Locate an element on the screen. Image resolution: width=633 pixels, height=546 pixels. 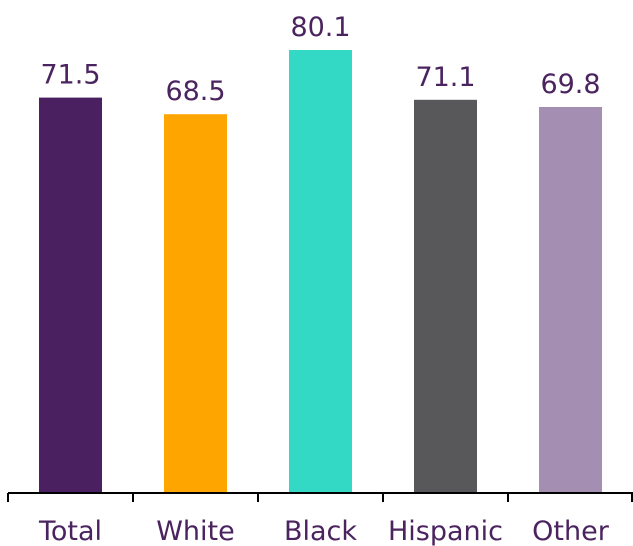
bar-black is located at coordinates (320, 271).